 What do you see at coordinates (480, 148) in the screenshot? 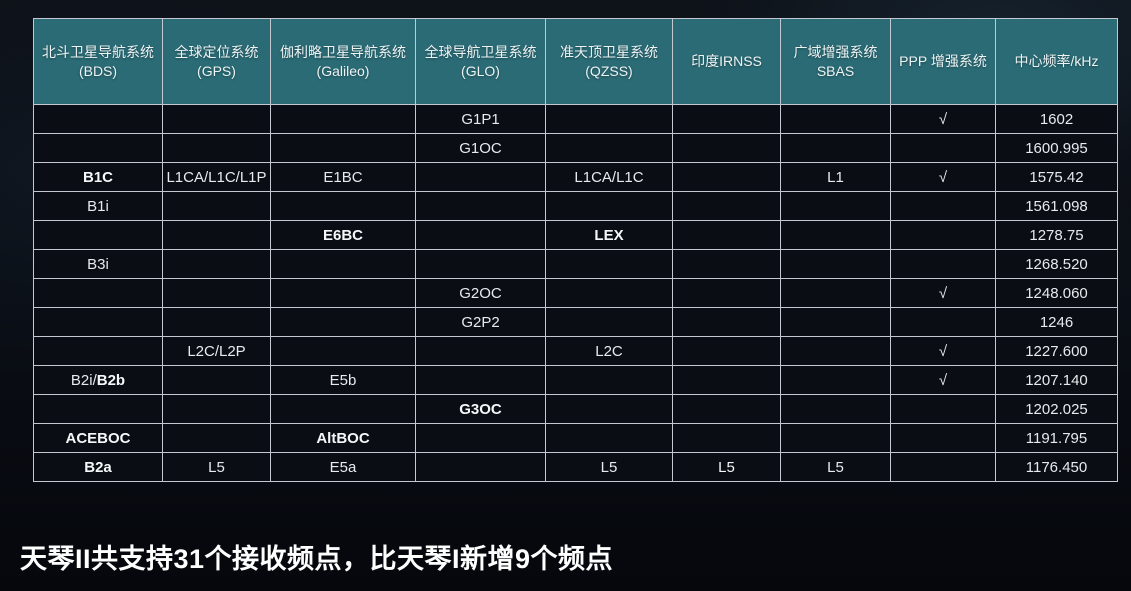
I see `table-cell: G1OC` at bounding box center [480, 148].